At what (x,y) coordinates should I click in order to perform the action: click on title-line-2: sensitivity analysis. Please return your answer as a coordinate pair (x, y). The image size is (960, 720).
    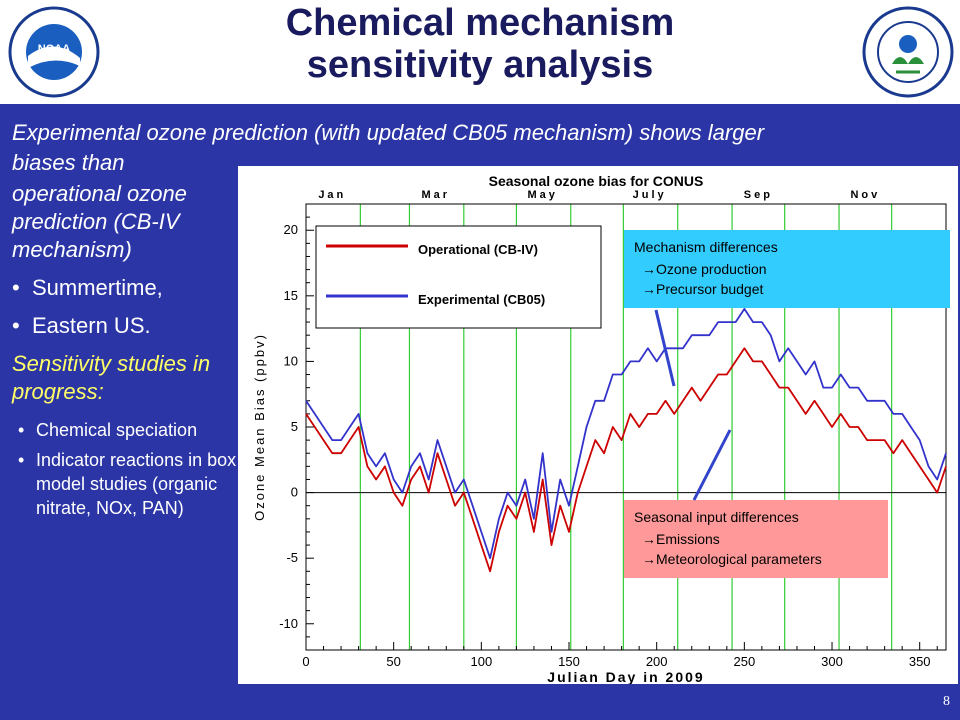
    Looking at the image, I should click on (480, 65).